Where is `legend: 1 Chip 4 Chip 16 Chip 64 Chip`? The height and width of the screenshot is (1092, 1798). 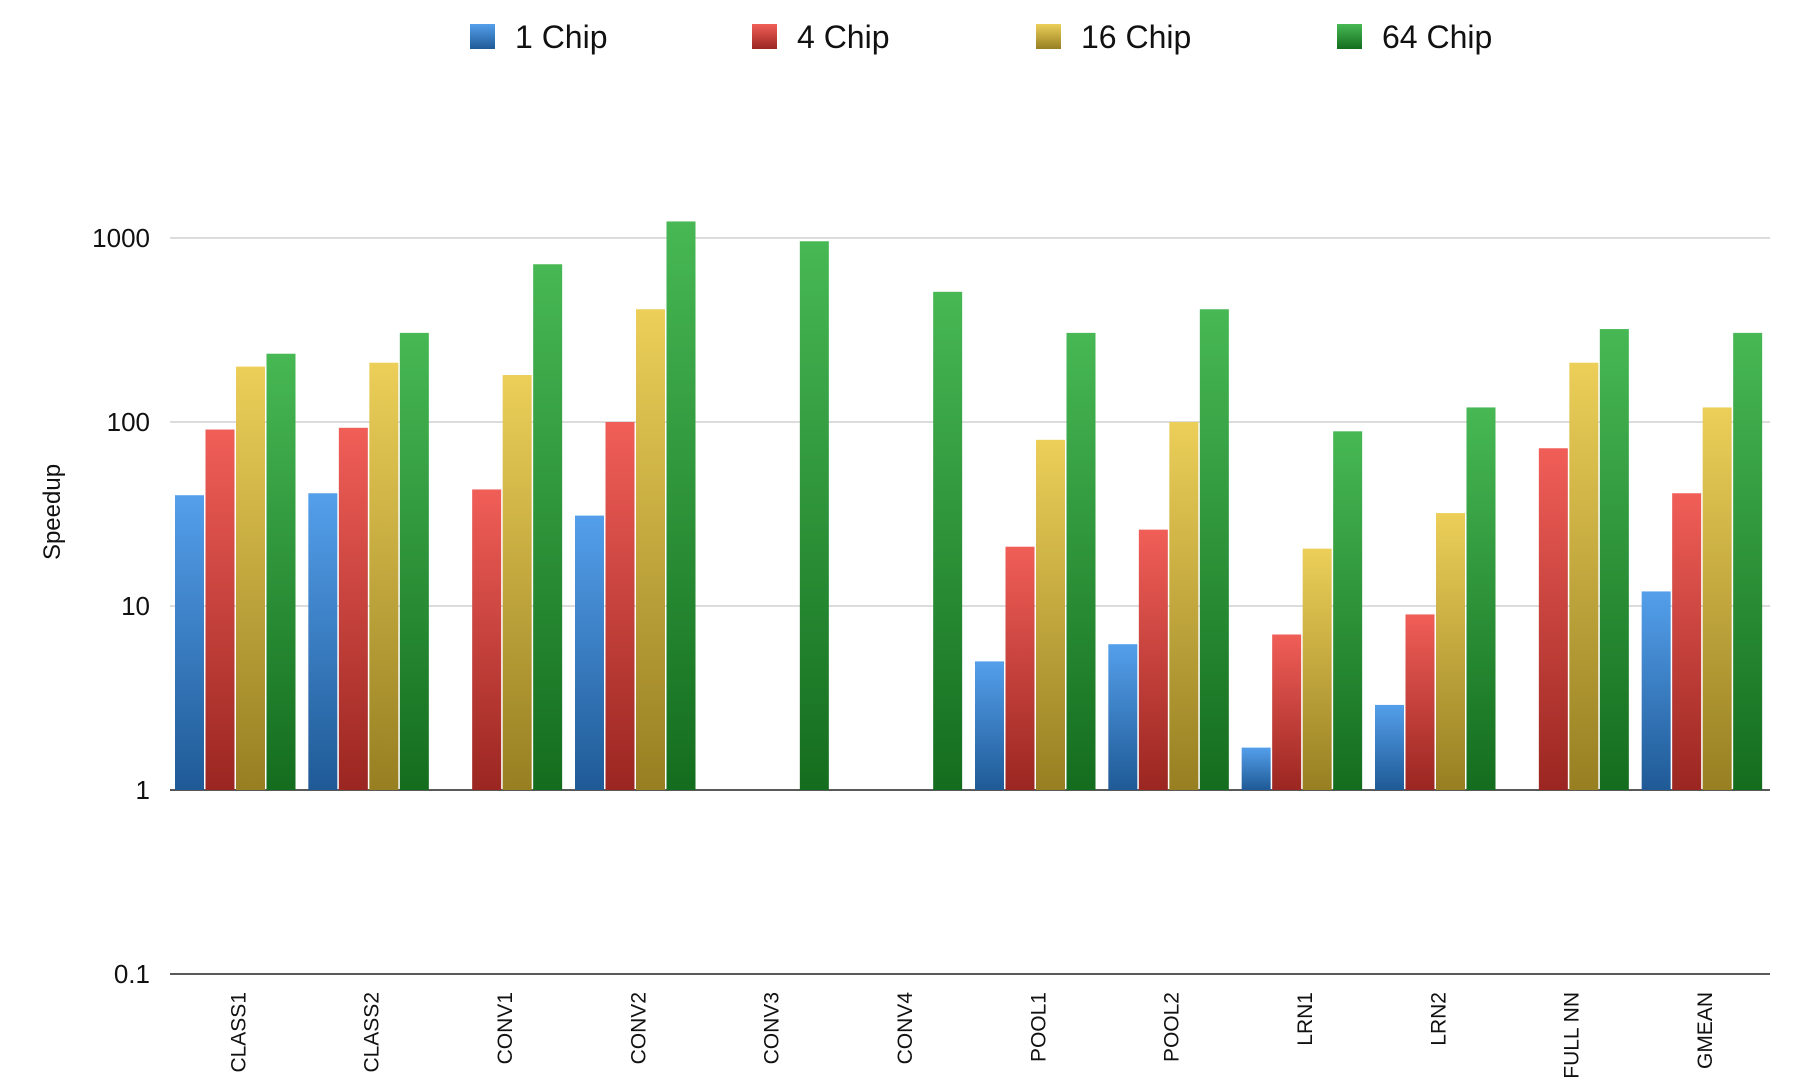 legend: 1 Chip 4 Chip 16 Chip 64 Chip is located at coordinates (981, 37).